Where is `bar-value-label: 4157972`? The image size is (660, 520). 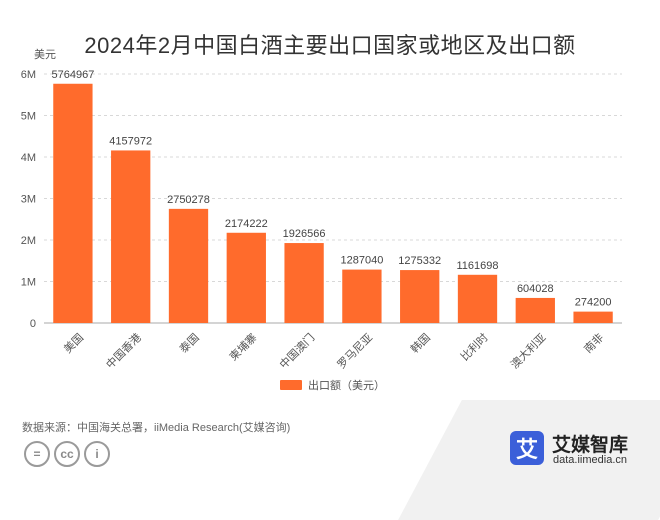 bar-value-label: 4157972 is located at coordinates (130, 141).